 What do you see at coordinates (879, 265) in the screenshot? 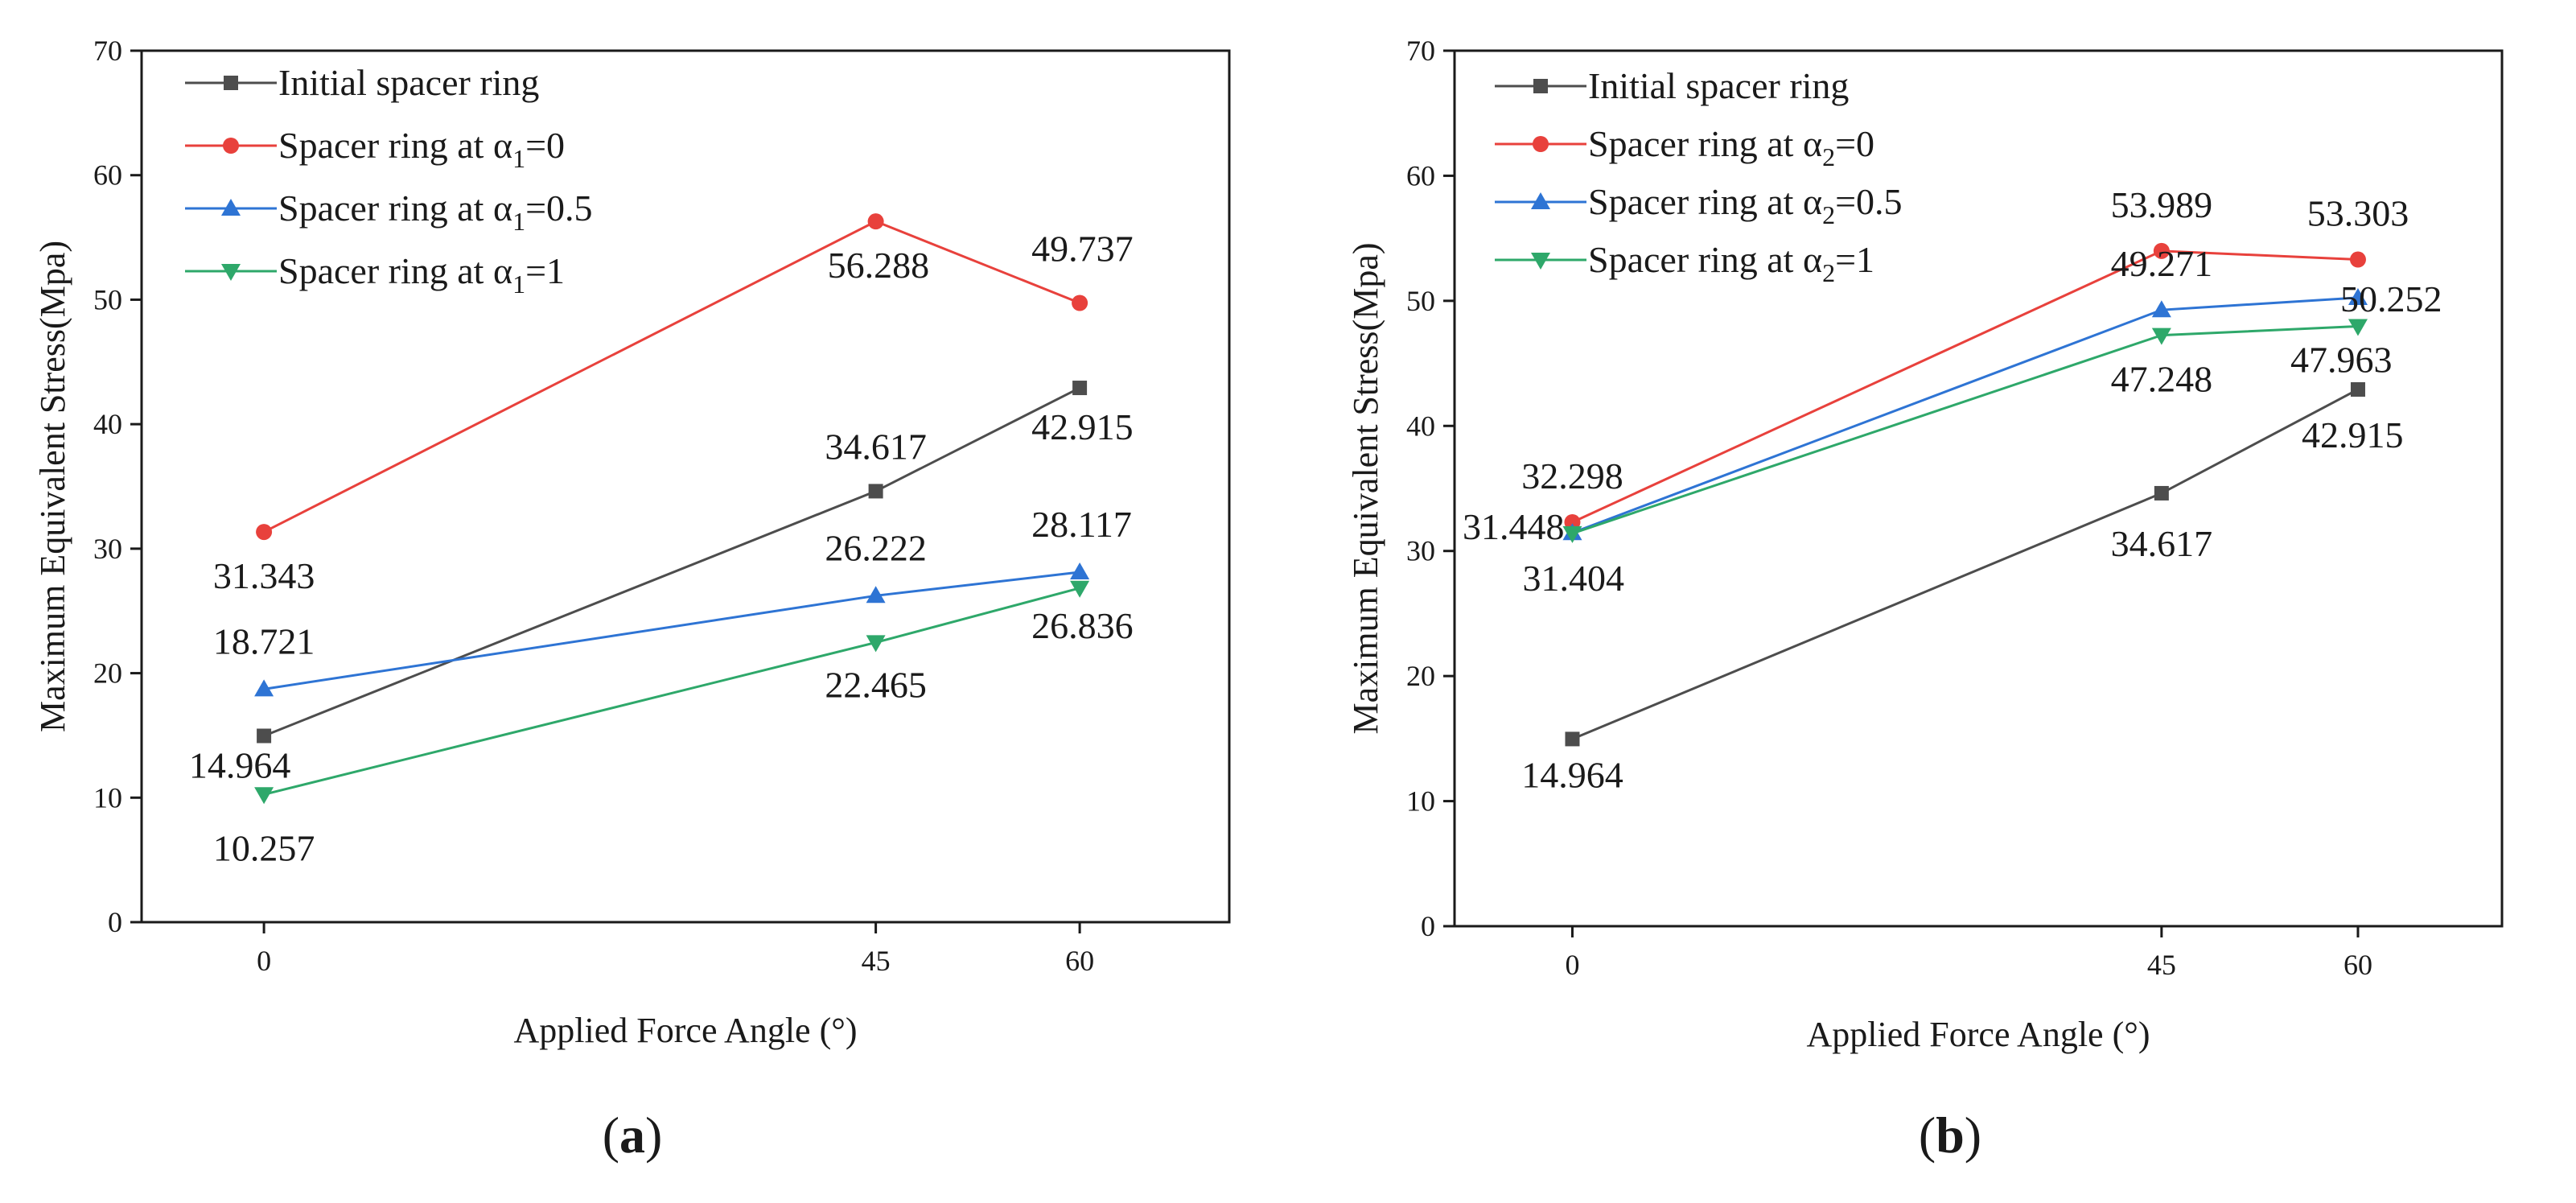
I see `data-label: 56.288` at bounding box center [879, 265].